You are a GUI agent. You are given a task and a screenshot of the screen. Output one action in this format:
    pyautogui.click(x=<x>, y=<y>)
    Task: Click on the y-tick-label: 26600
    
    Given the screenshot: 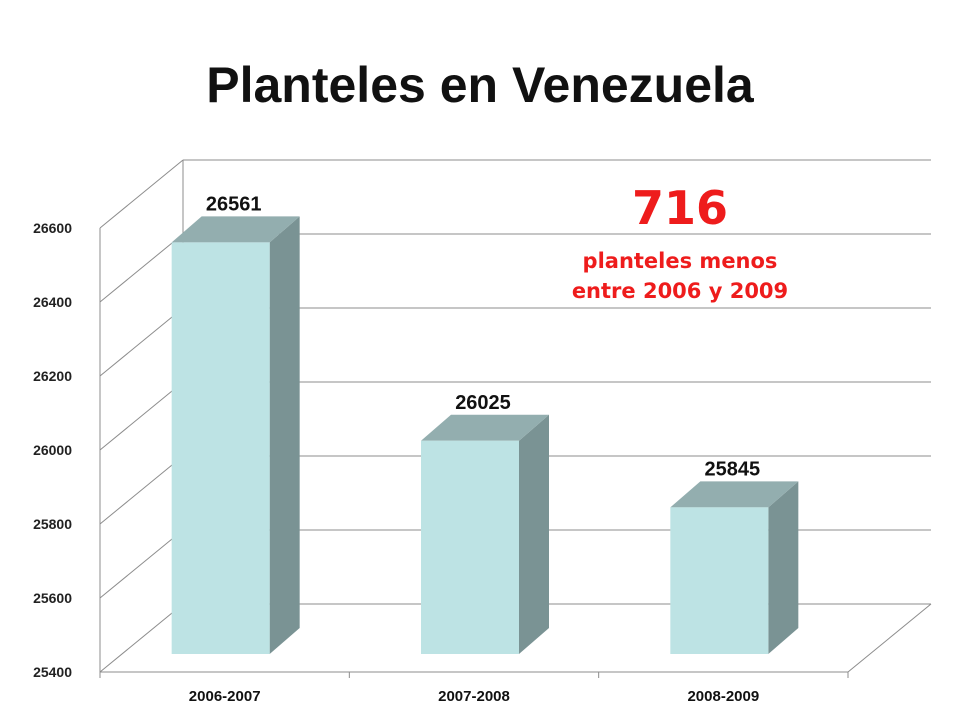 What is the action you would take?
    pyautogui.click(x=52, y=228)
    